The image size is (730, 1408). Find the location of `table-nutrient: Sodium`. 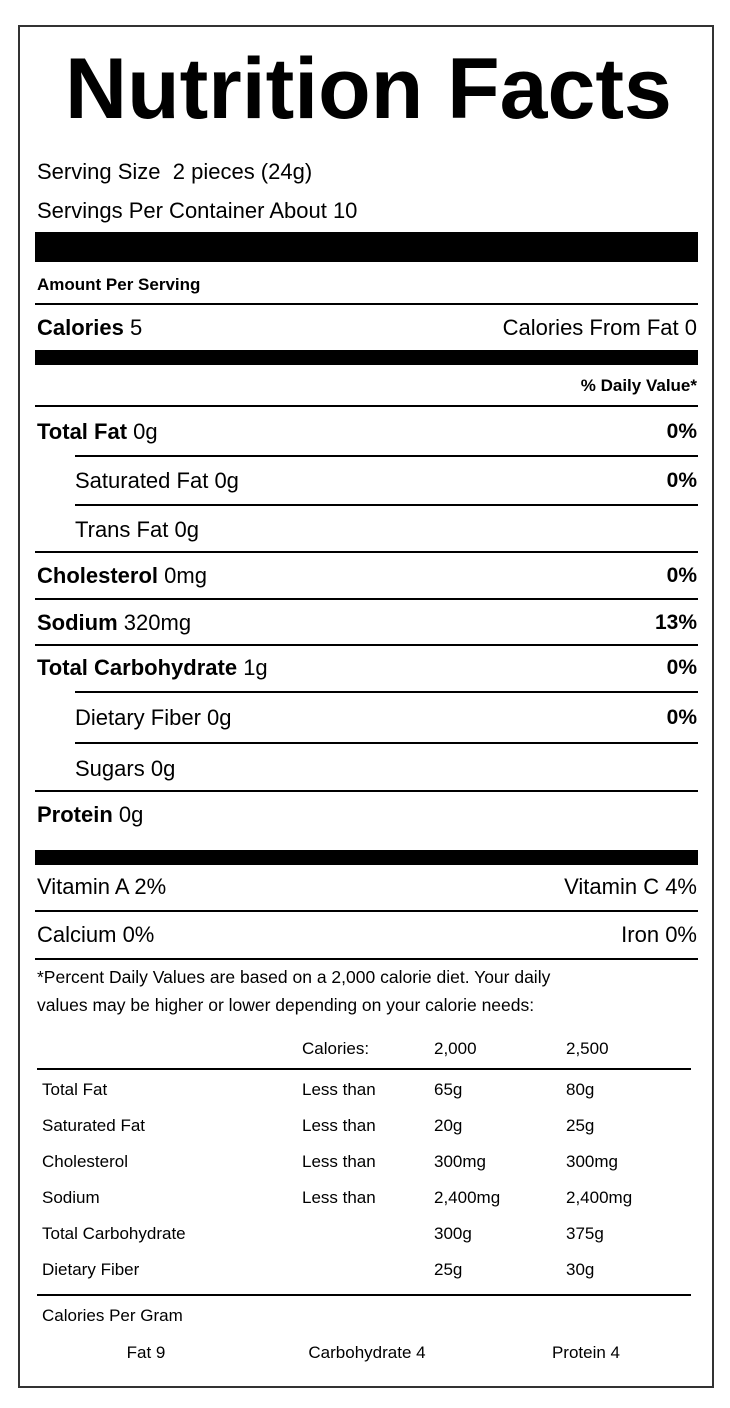

table-nutrient: Sodium is located at coordinates (71, 1197).